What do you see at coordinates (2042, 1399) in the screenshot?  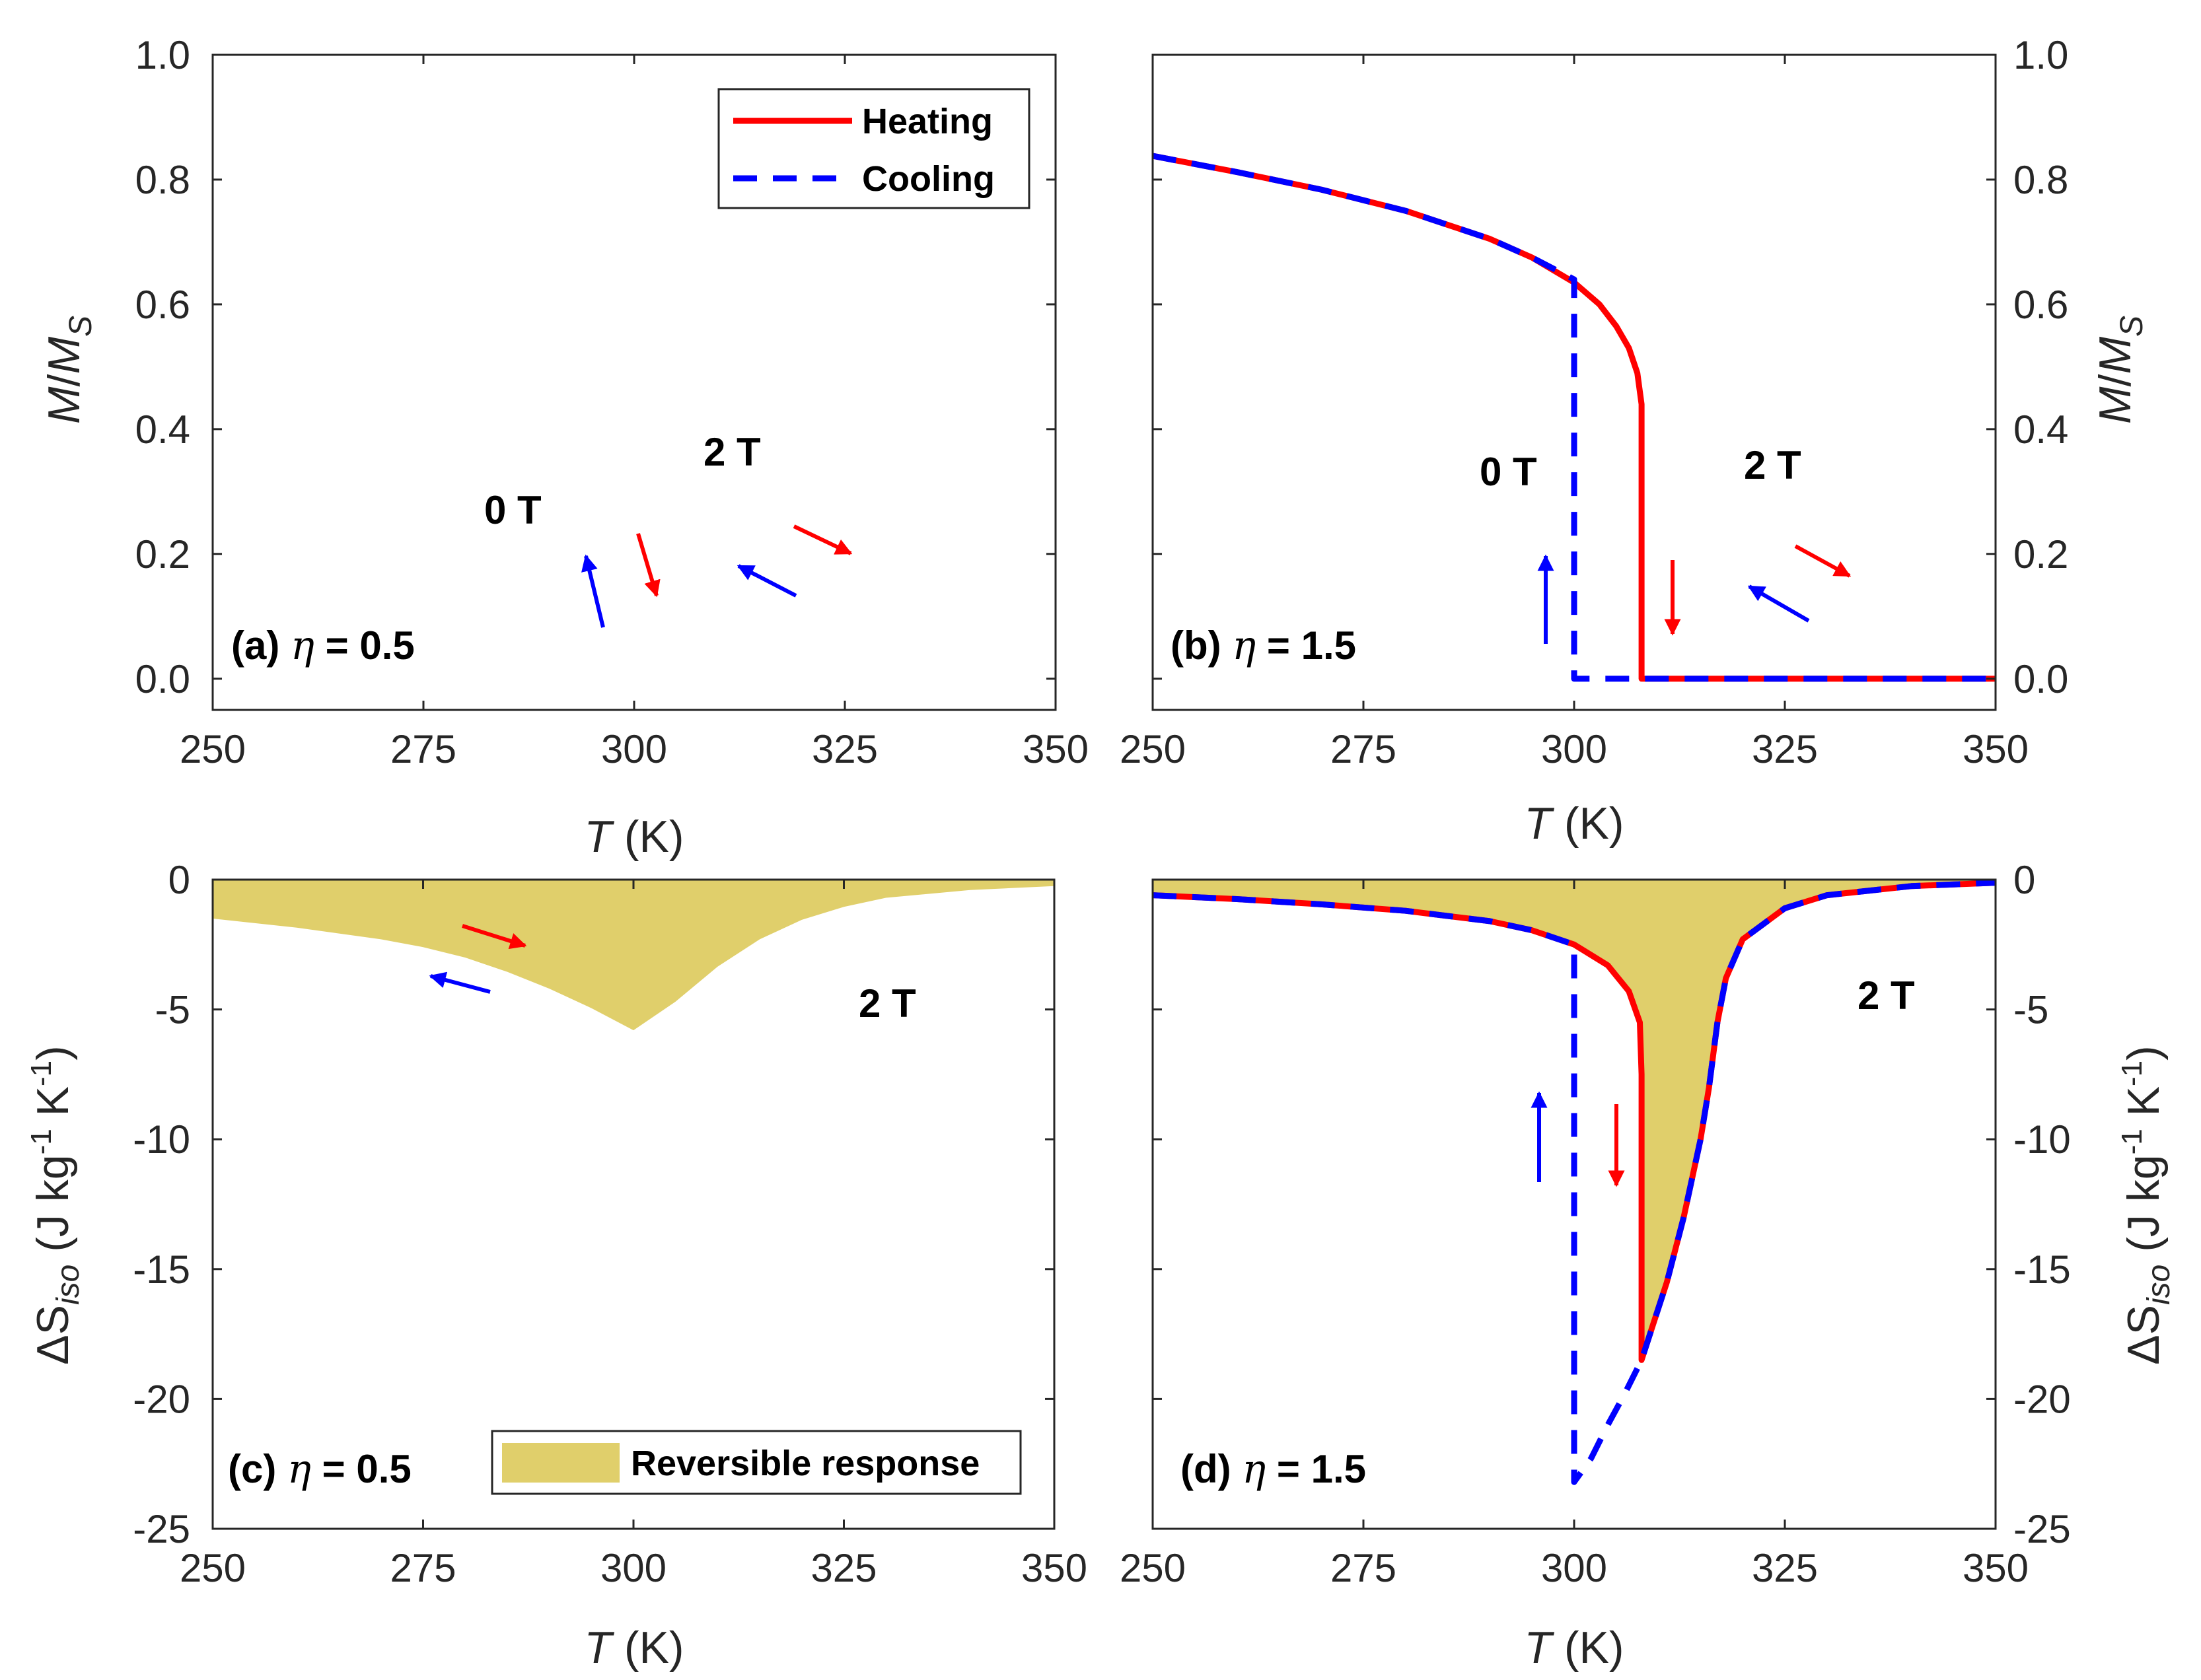 I see `panel-d-ytick-label: -20` at bounding box center [2042, 1399].